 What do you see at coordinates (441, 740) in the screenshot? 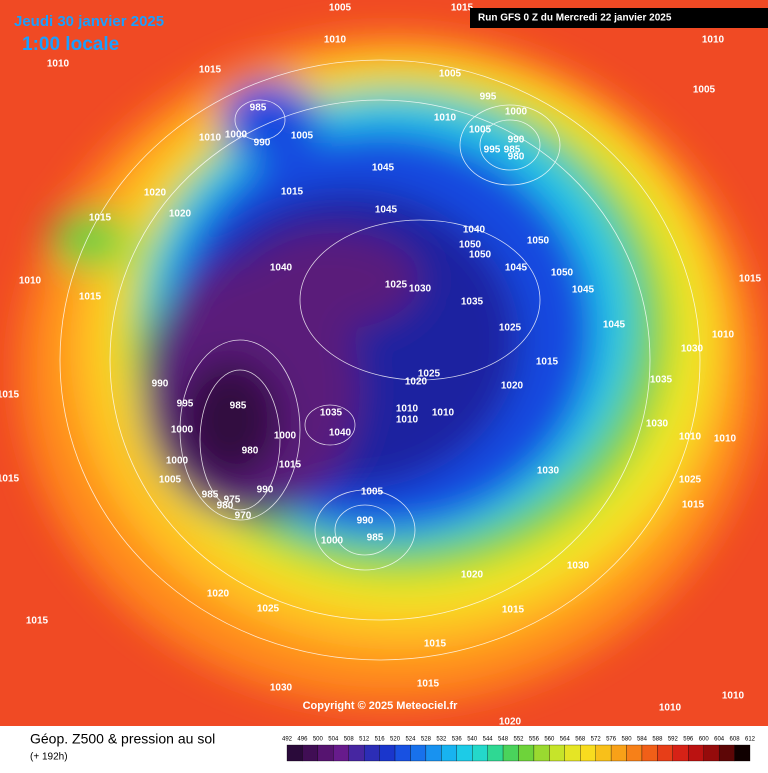
I see `colorbar-label: 532` at bounding box center [441, 740].